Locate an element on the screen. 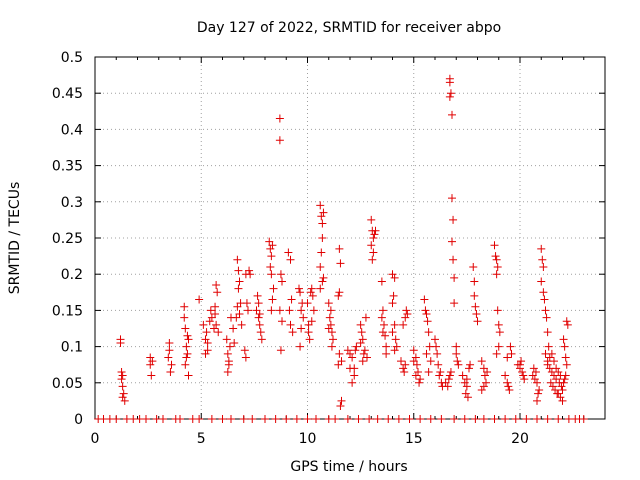  x-tick-label: 20 is located at coordinates (520, 439).